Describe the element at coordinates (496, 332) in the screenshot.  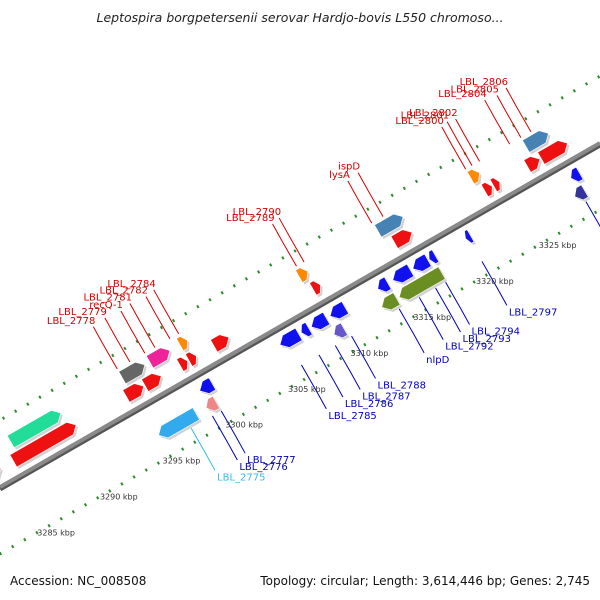
I see `gene-label: LBL_2794` at that location.